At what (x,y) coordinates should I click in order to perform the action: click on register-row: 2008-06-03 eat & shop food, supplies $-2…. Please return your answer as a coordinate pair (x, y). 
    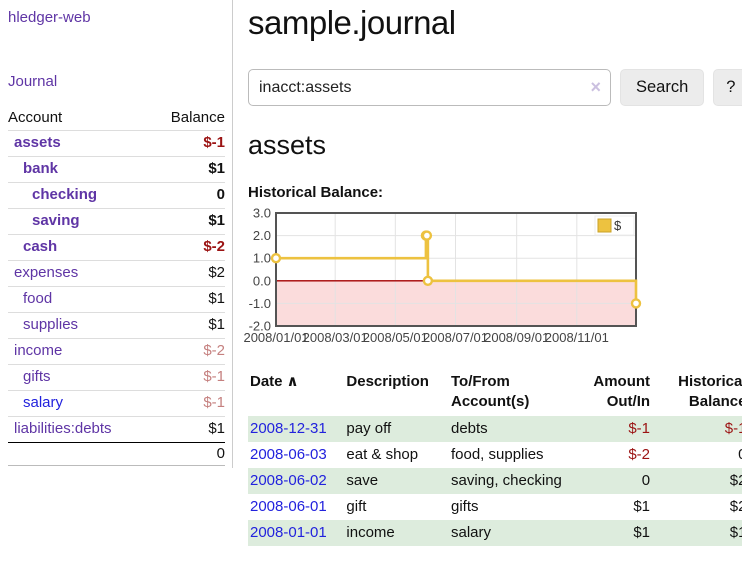
    Looking at the image, I should click on (495, 455).